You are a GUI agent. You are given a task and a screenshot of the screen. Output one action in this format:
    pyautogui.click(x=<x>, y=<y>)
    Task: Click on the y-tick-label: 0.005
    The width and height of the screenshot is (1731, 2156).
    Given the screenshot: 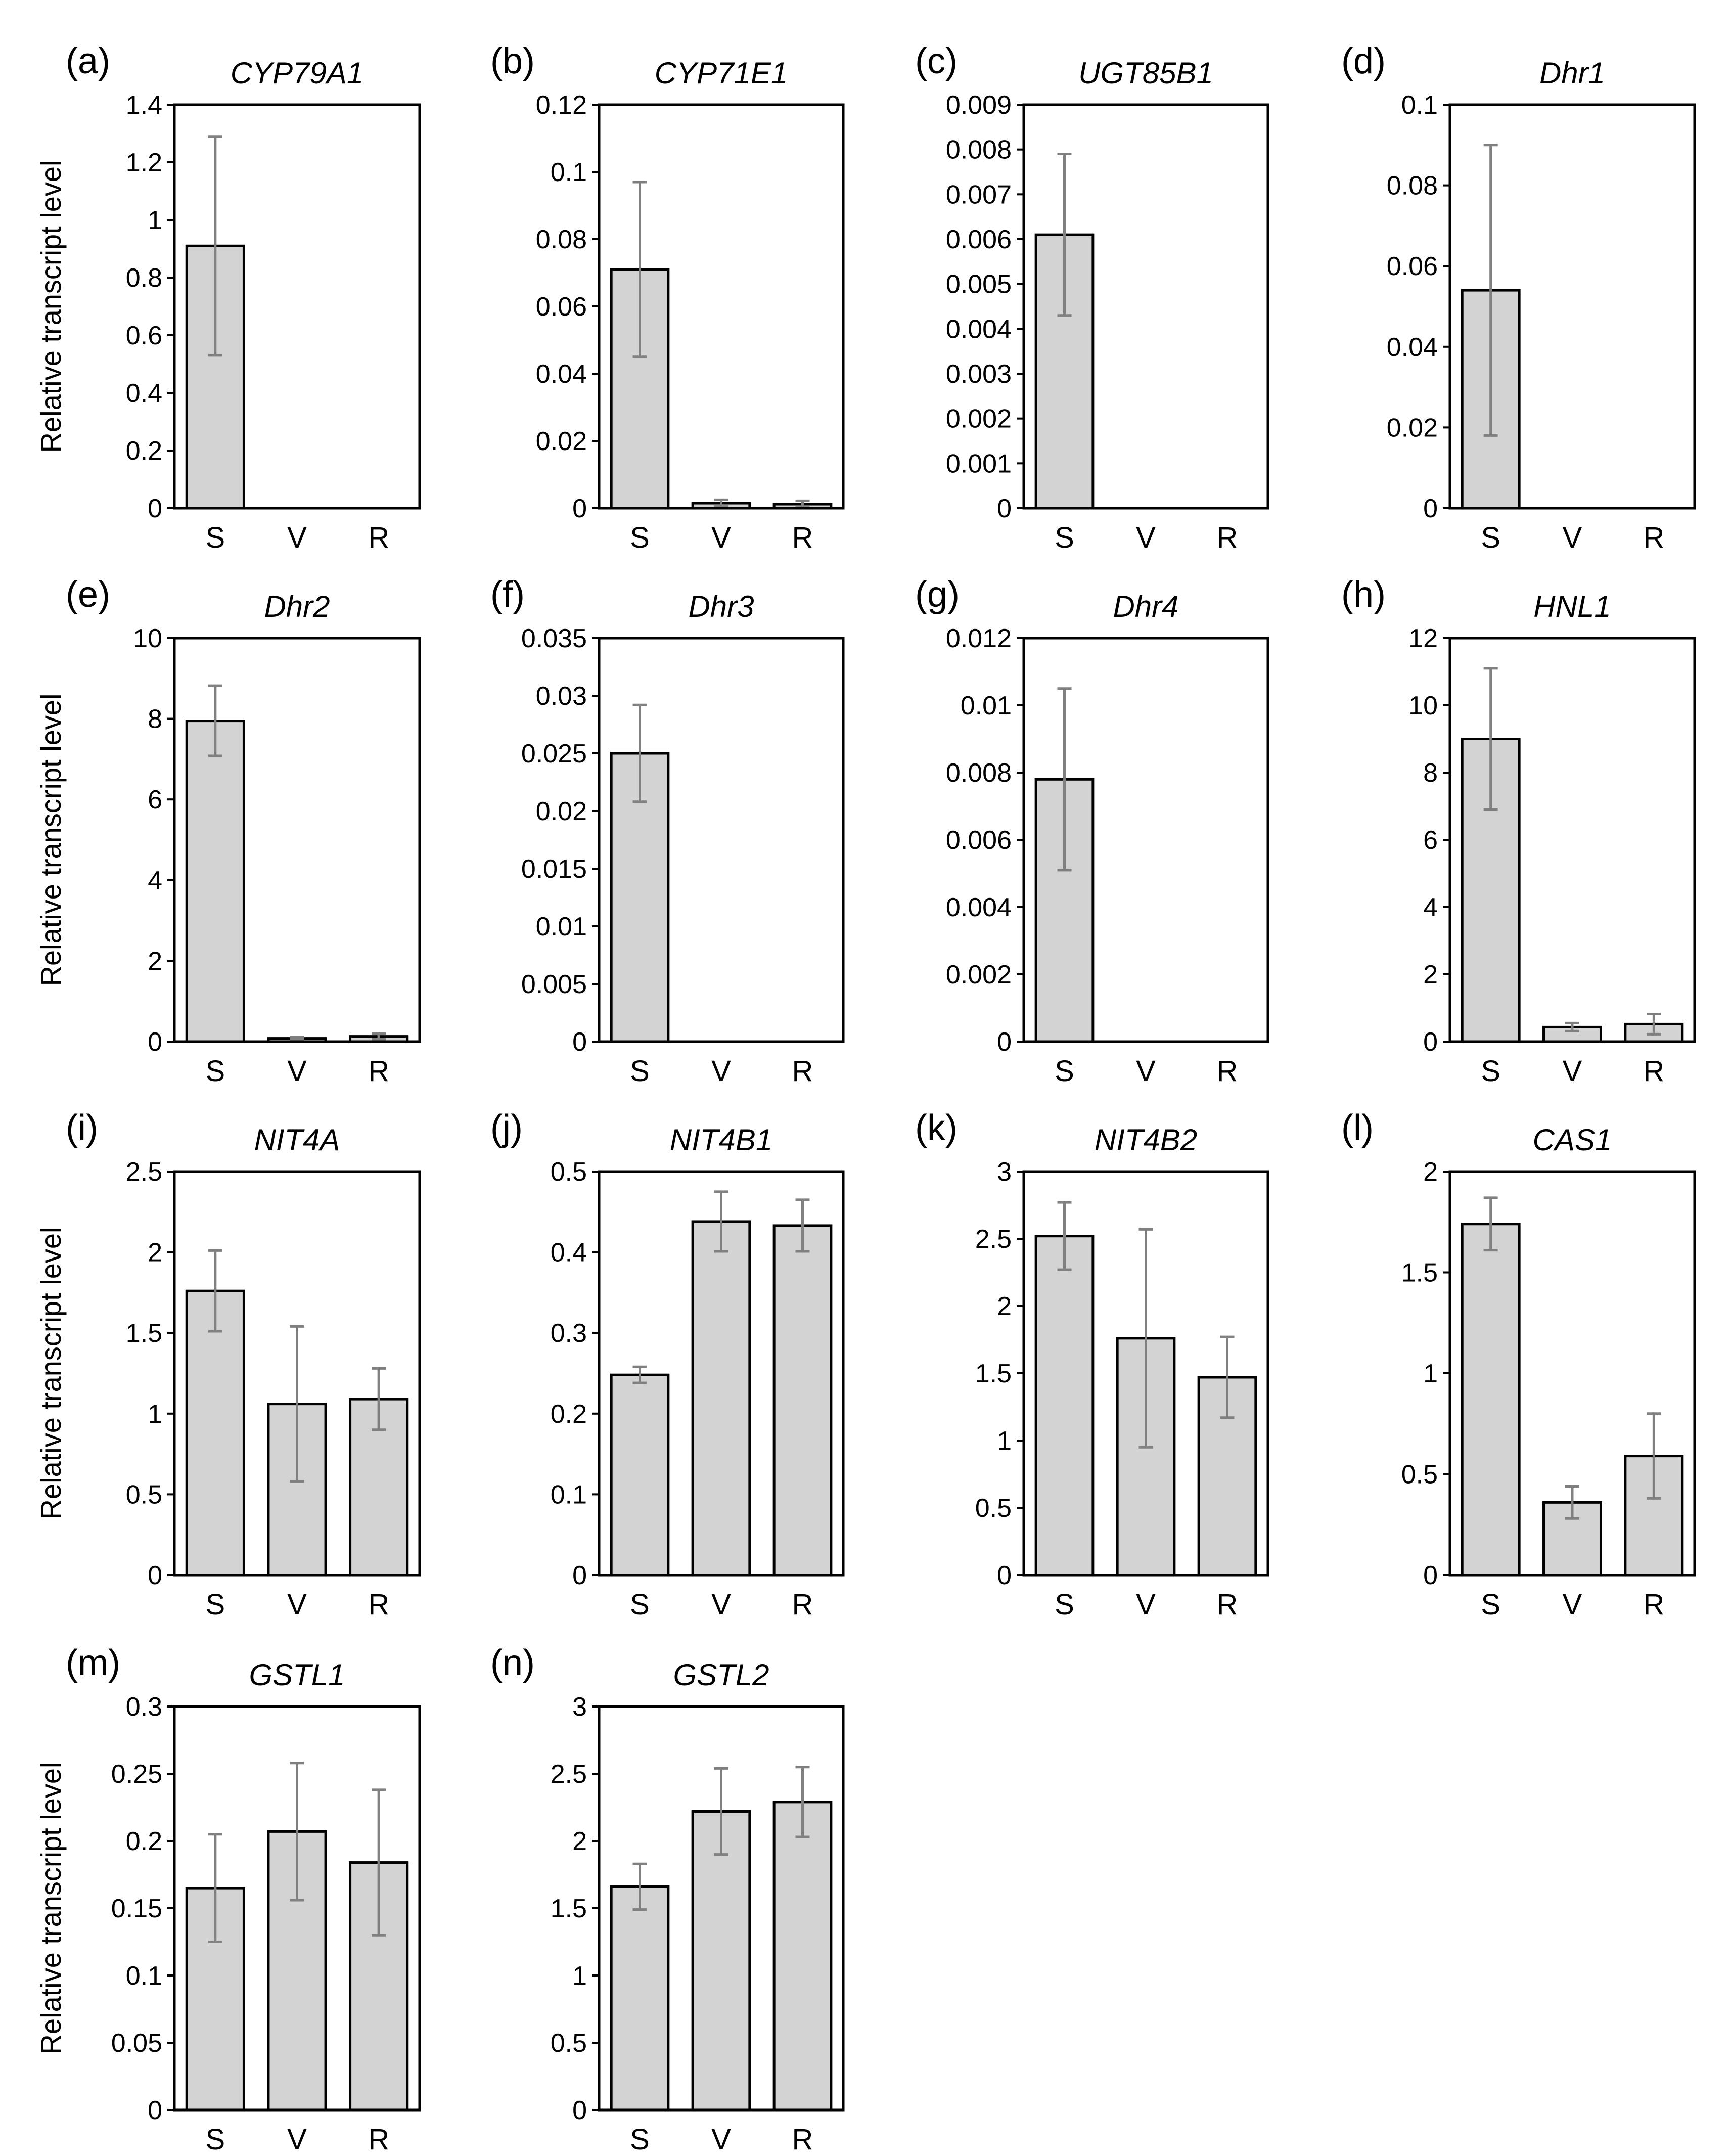 What is the action you would take?
    pyautogui.click(x=979, y=285)
    